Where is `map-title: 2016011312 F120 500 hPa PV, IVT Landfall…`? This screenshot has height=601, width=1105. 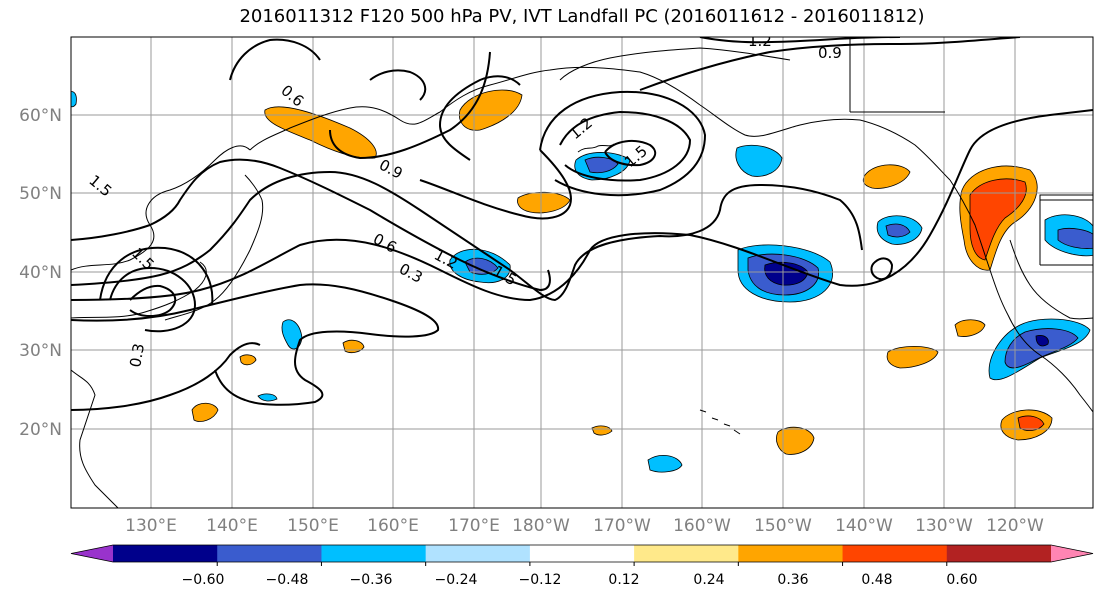 map-title: 2016011312 F120 500 hPa PV, IVT Landfall… is located at coordinates (582, 16).